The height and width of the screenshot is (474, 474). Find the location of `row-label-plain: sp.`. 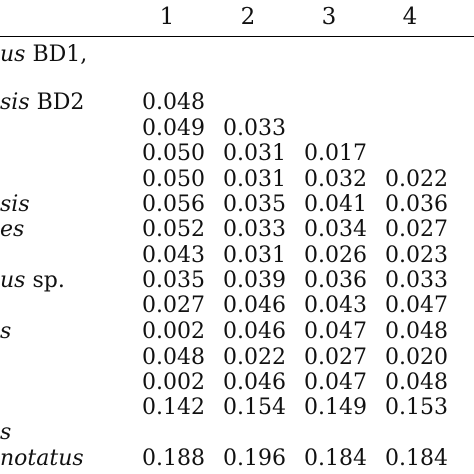

row-label-plain: sp. is located at coordinates (45, 280).